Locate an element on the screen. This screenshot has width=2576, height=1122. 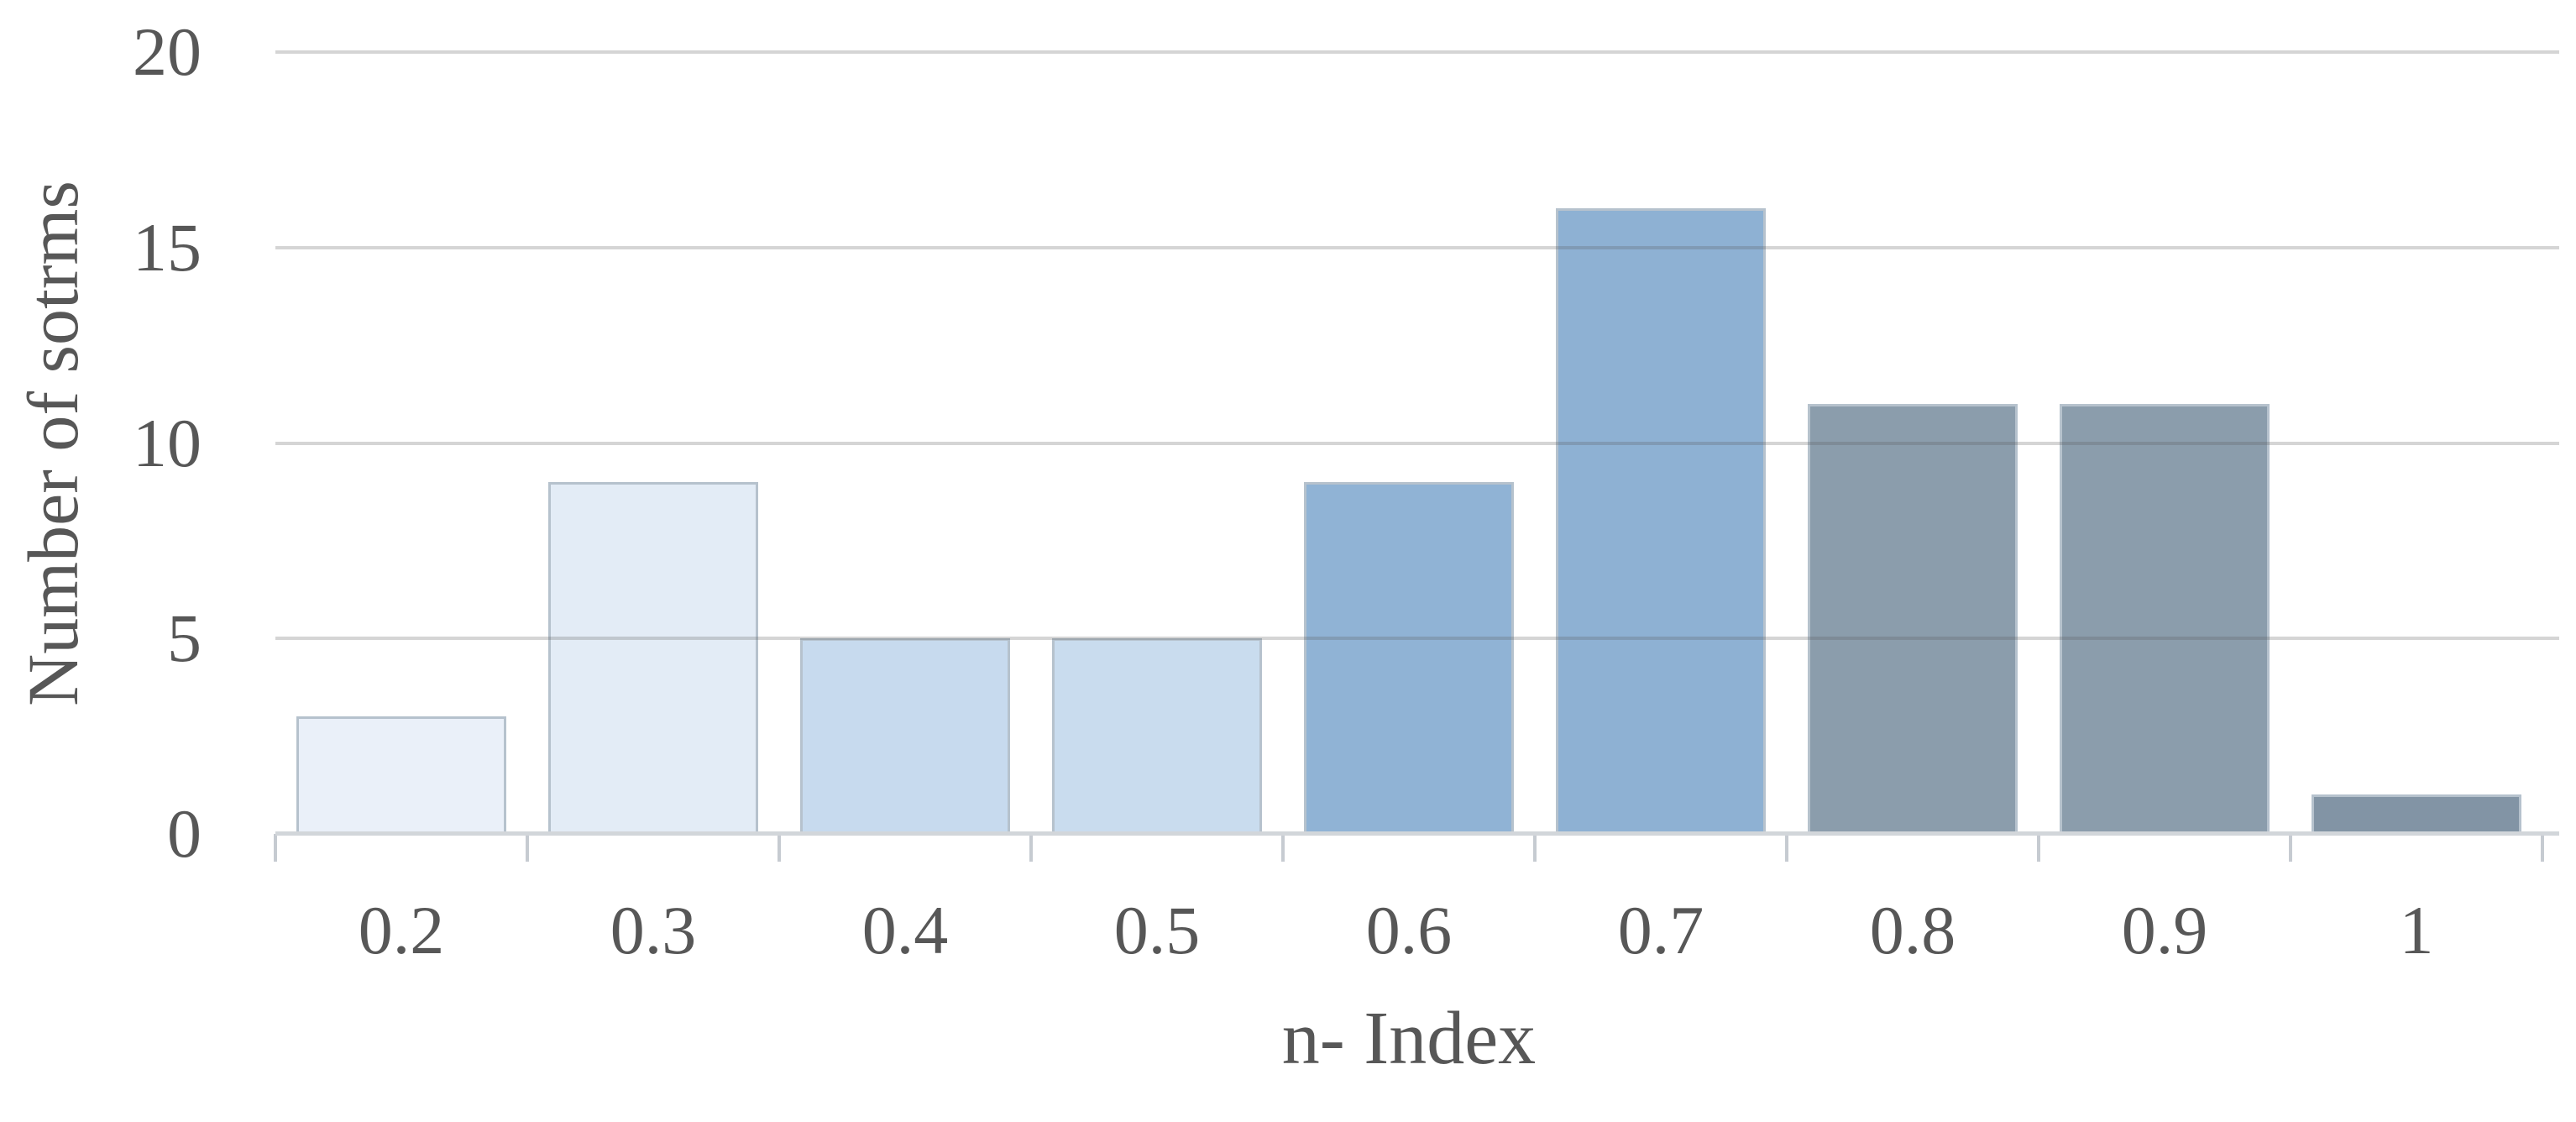
y-tick-label-10: 10 is located at coordinates (167, 442).